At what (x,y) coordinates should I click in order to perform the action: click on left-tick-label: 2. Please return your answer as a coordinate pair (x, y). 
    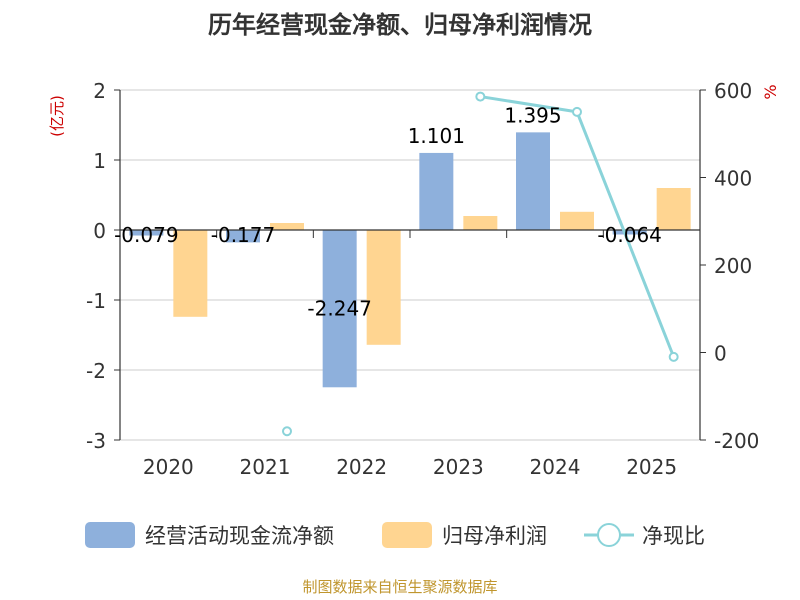
    Looking at the image, I should click on (99, 91).